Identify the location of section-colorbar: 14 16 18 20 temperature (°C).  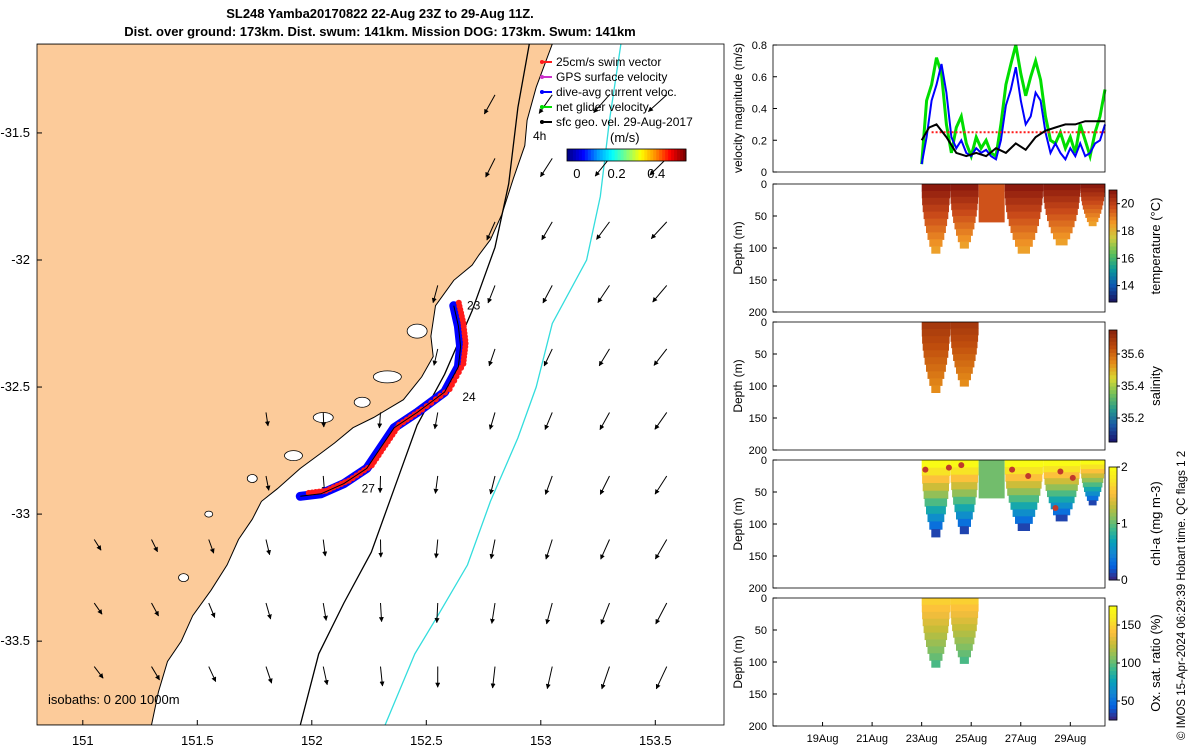
(1135, 246).